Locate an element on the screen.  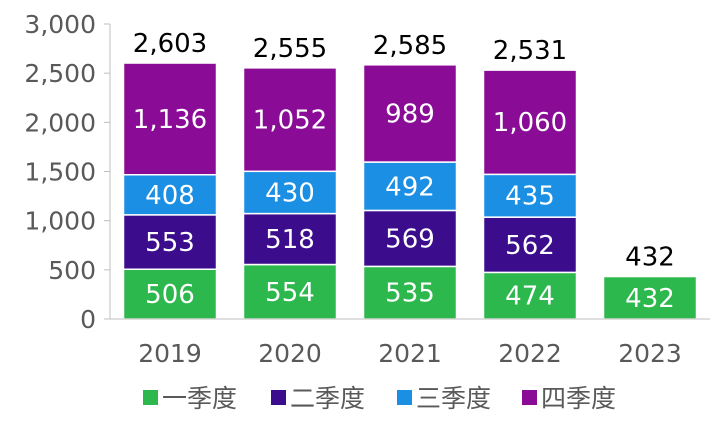
y-tick-label: 0 is located at coordinates (88, 319).